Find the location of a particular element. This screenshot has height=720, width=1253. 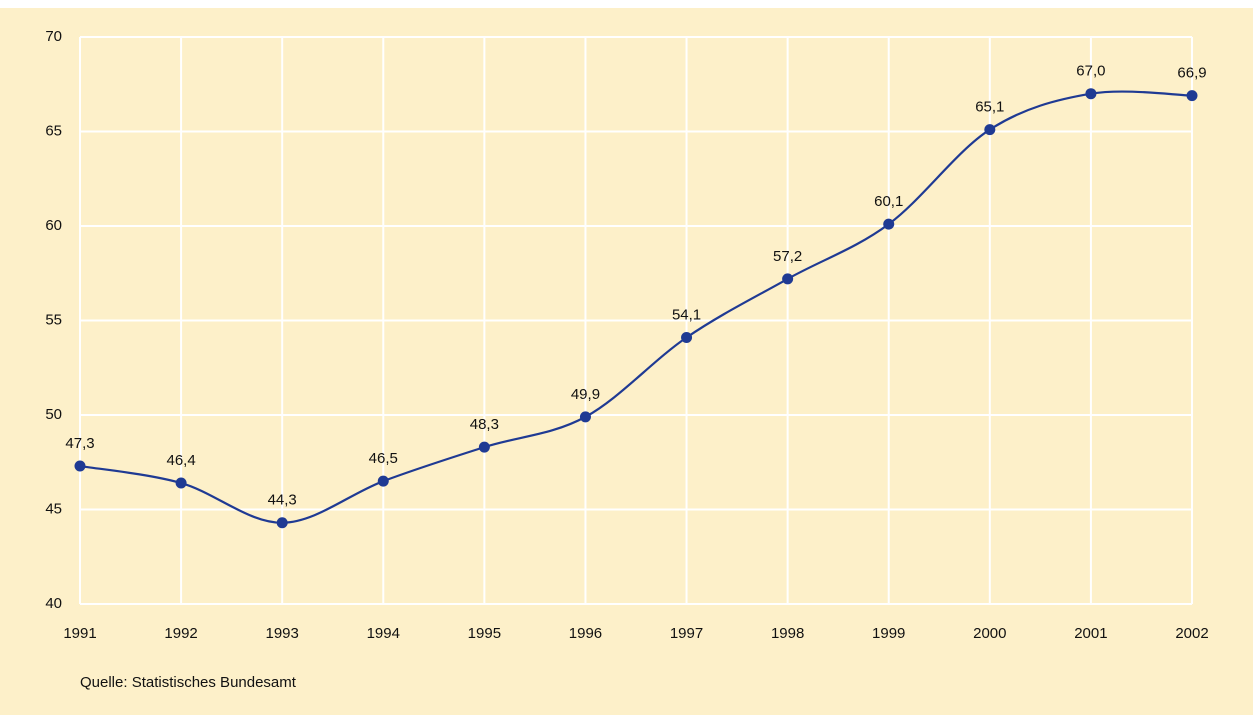

x-tick-label: 1994 is located at coordinates (383, 633).